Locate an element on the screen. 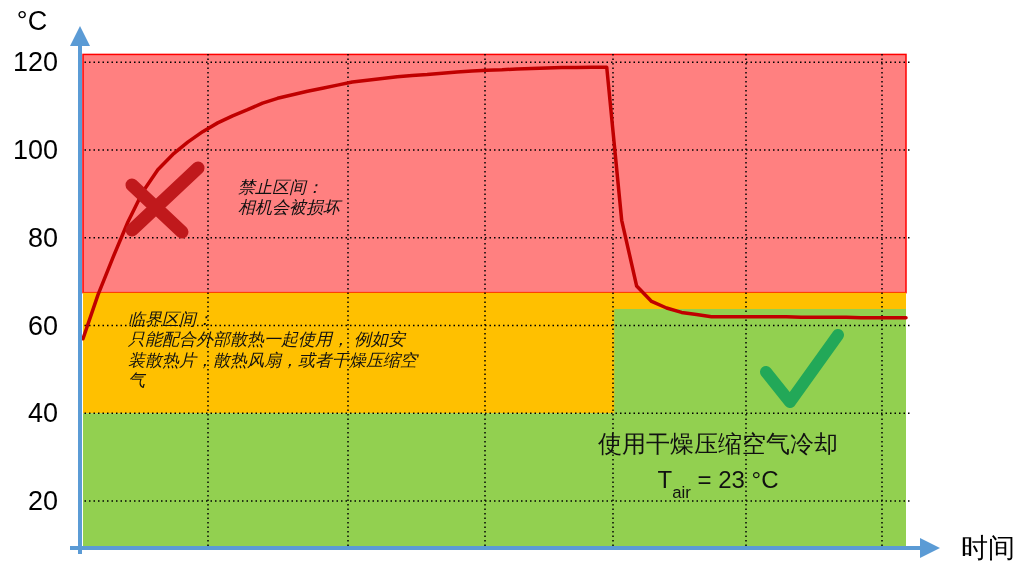 The height and width of the screenshot is (572, 1030). y-tick-label: 80 is located at coordinates (42, 237).